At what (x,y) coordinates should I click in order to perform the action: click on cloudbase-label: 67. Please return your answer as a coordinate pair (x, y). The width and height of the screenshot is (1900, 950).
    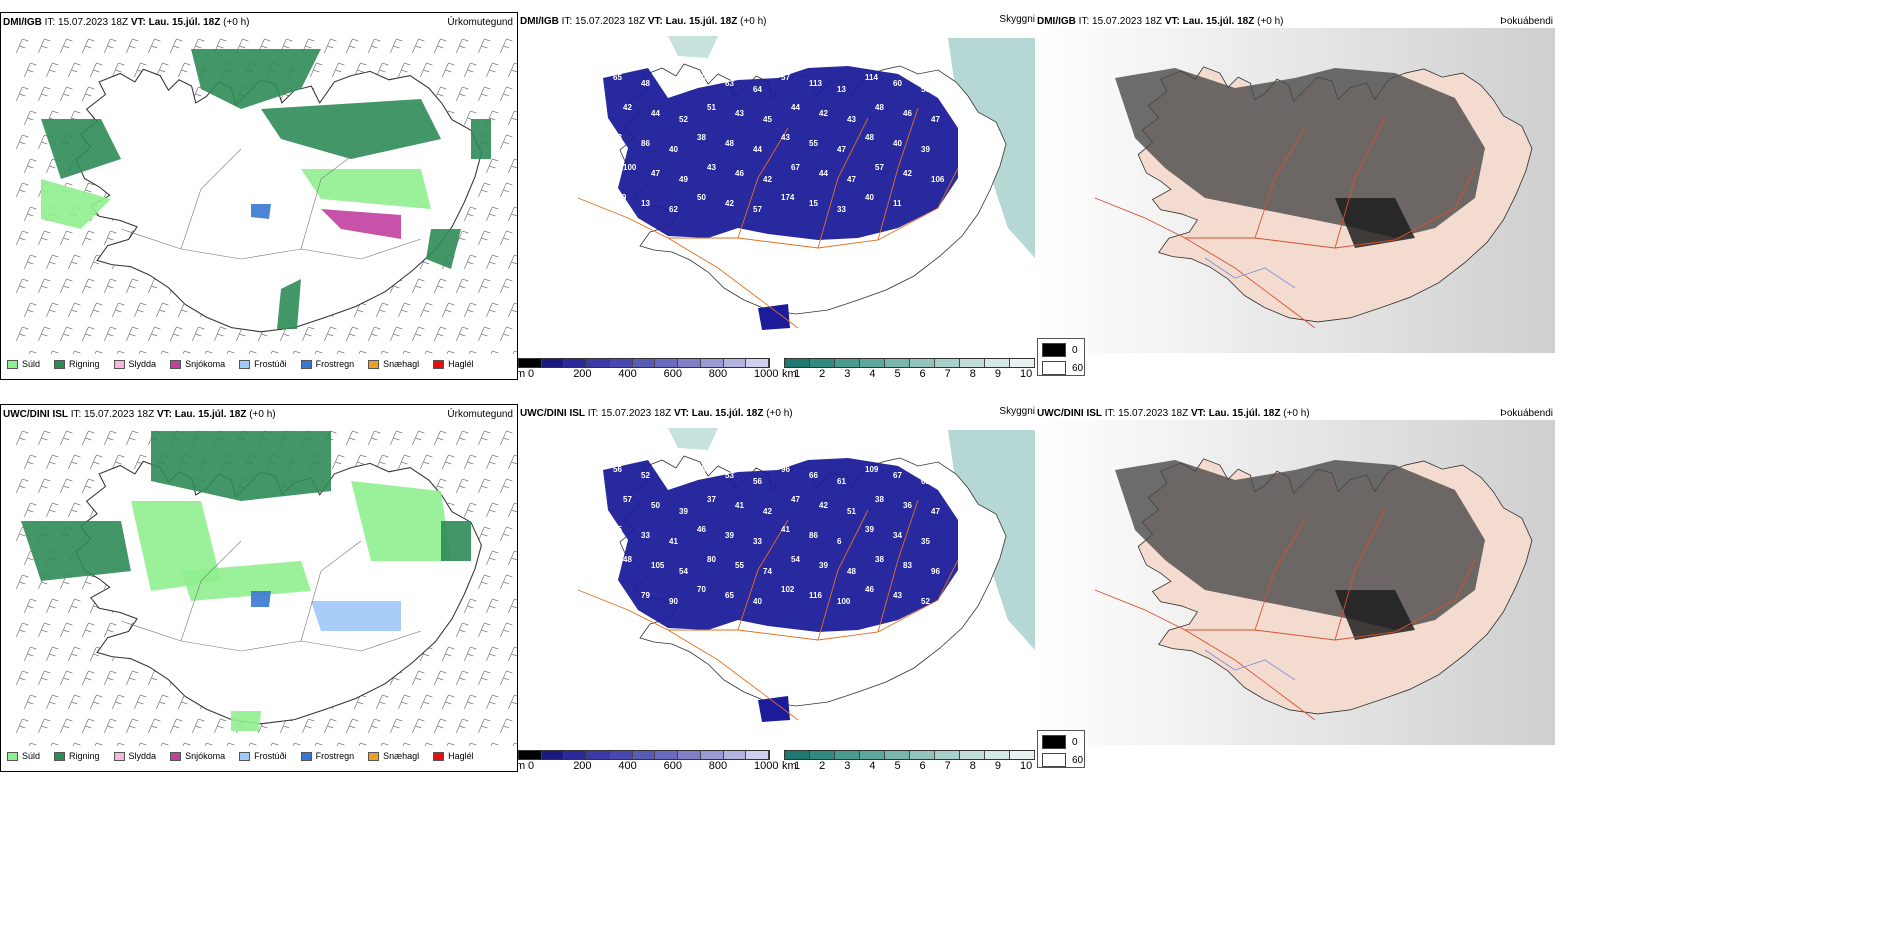
    Looking at the image, I should click on (795, 167).